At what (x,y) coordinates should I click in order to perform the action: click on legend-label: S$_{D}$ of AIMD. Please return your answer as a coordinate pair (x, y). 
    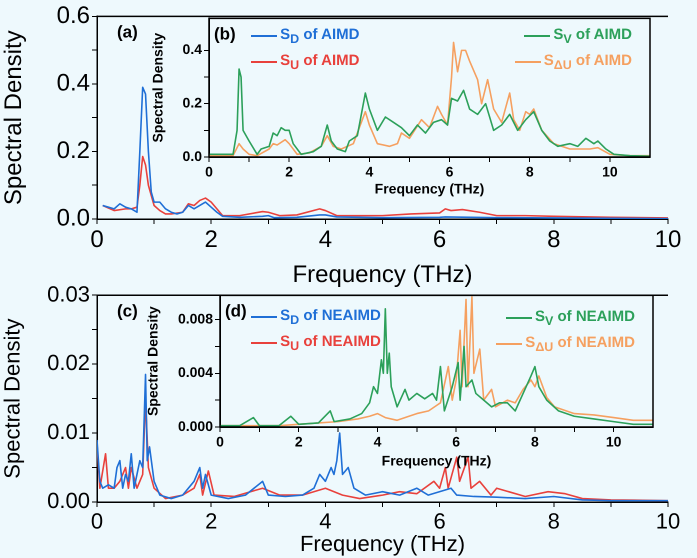
    Looking at the image, I should click on (320, 36).